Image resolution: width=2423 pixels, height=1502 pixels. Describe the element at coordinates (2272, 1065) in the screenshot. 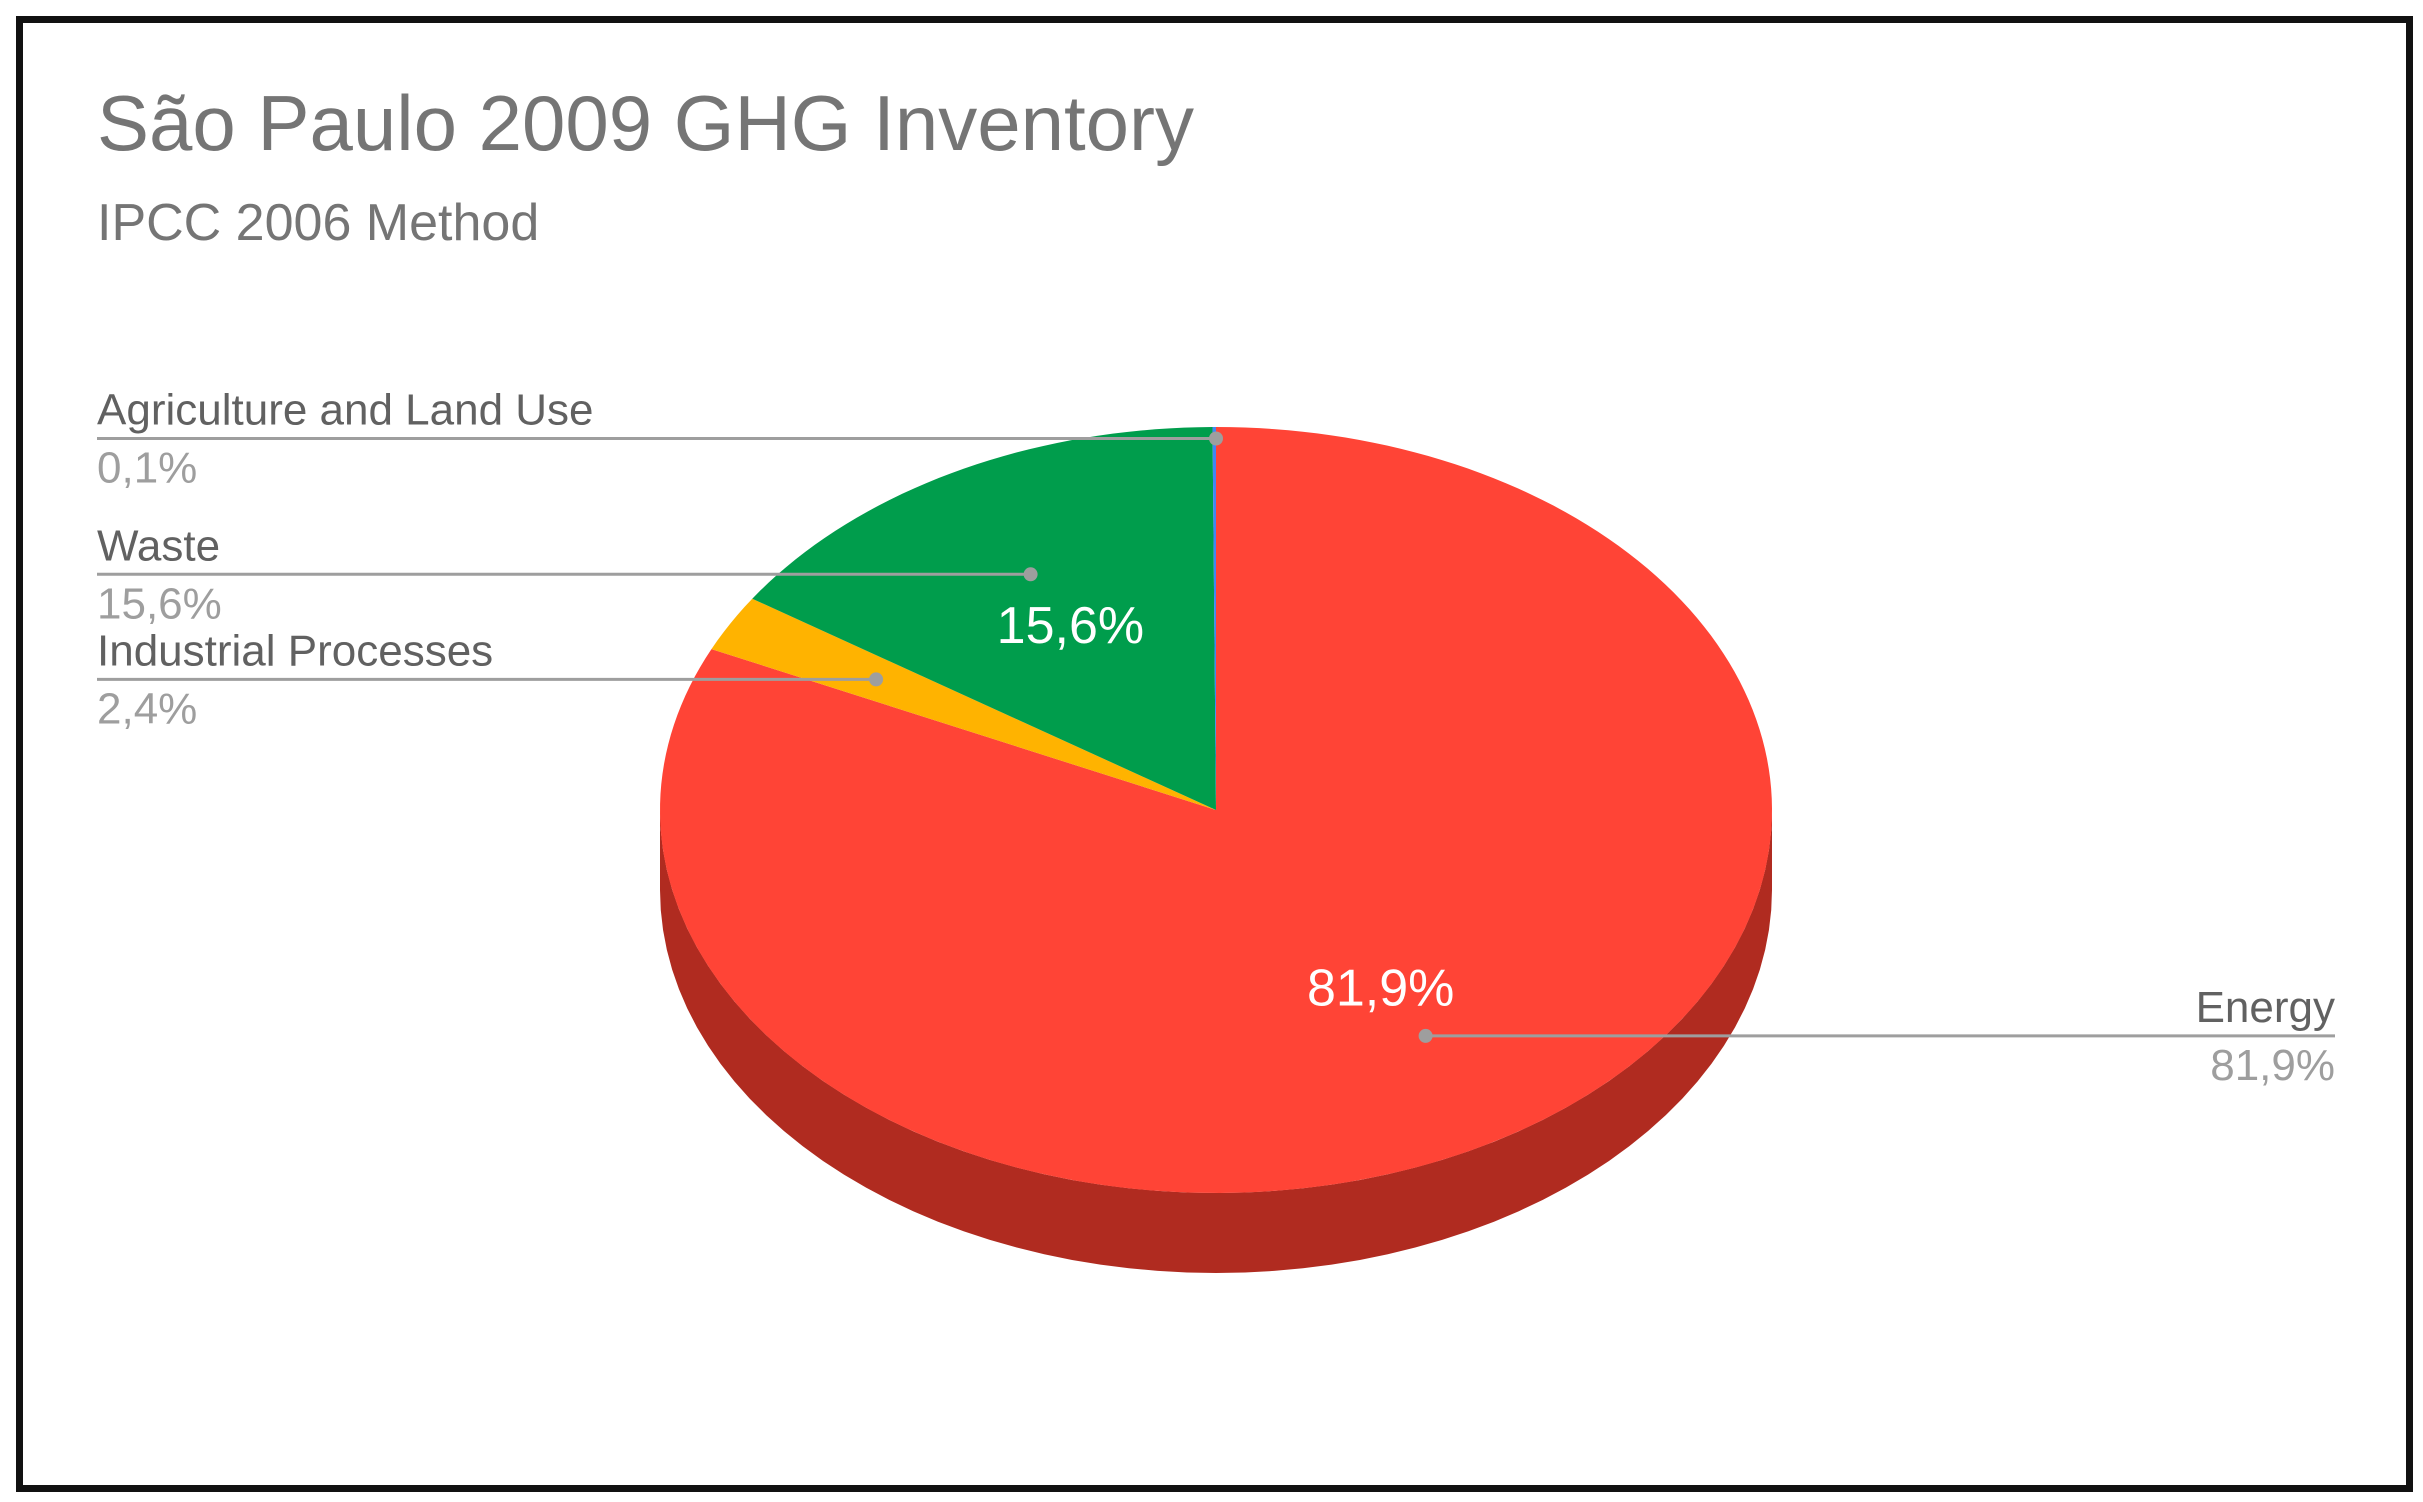

I see `callout-value-energy: 81,9%` at that location.